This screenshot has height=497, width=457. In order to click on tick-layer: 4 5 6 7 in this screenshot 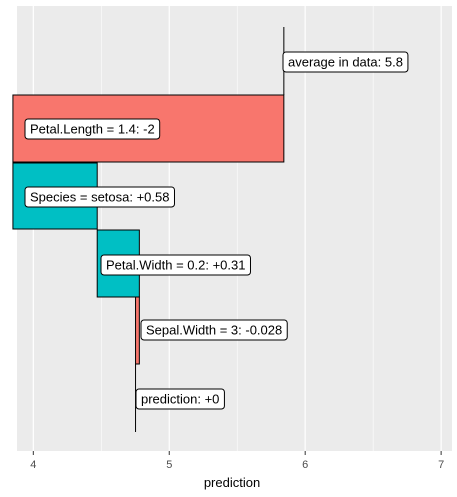, I will do `click(237, 461)`.